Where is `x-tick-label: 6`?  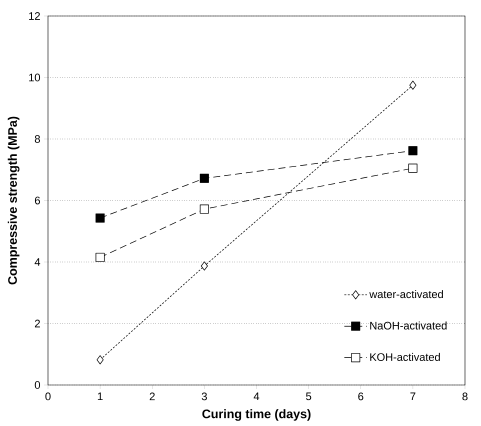
x-tick-label: 6 is located at coordinates (361, 396).